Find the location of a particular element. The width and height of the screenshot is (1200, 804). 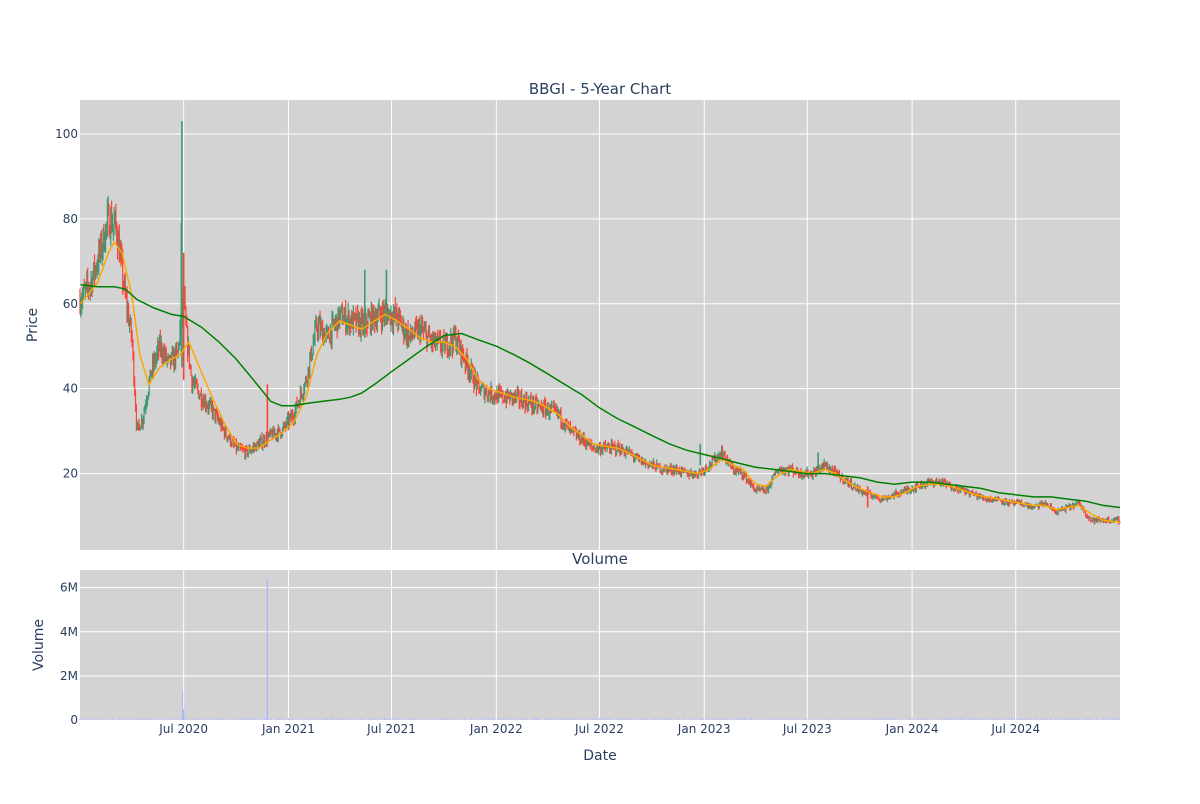

price-y-tick-label: 80 is located at coordinates (70, 219).